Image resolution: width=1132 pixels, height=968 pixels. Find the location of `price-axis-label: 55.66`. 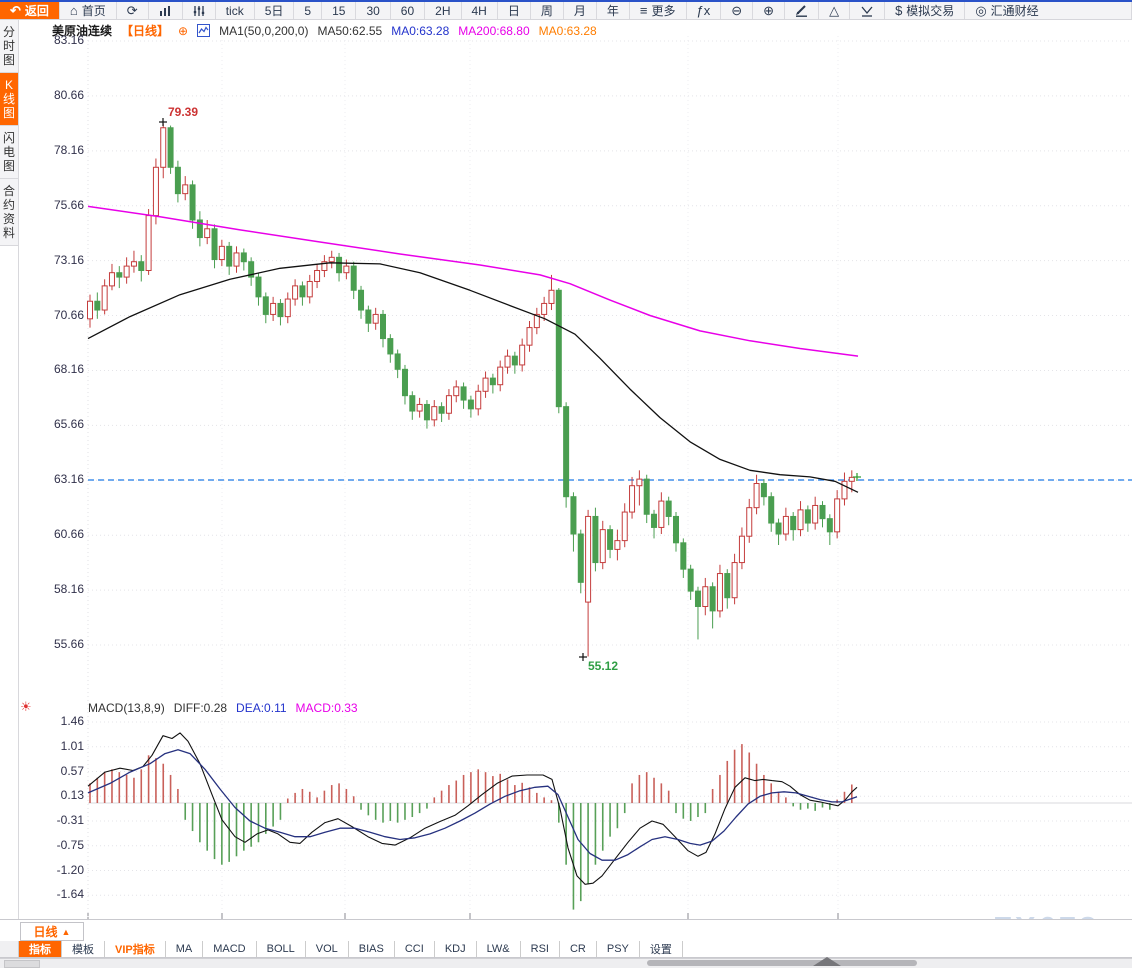

price-axis-label: 55.66 is located at coordinates (68, 644).